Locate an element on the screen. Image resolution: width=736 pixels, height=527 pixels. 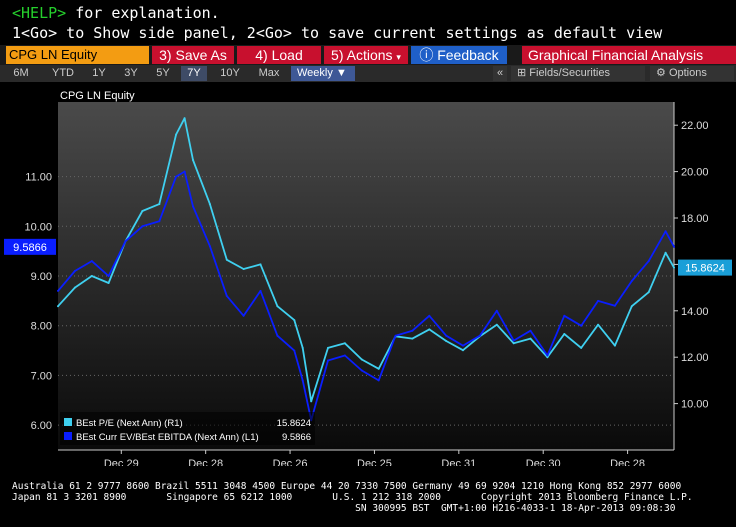
right-tick-label: 10.00 is located at coordinates (695, 405).